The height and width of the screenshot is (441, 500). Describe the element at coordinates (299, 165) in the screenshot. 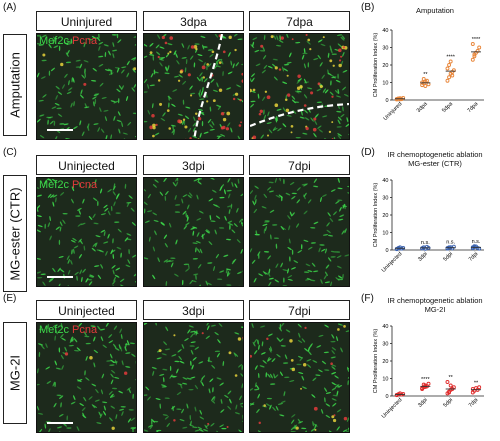

I see `header-7dpi-ctr: 7dpi` at that location.